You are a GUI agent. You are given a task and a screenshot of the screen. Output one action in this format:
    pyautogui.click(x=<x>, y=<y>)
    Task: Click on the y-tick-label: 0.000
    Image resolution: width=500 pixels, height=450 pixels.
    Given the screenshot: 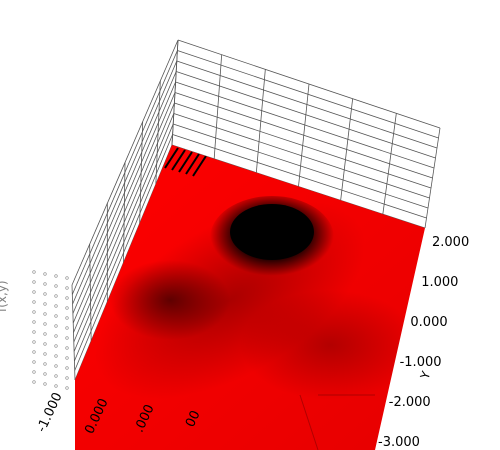 What is the action you would take?
    pyautogui.click(x=428, y=322)
    